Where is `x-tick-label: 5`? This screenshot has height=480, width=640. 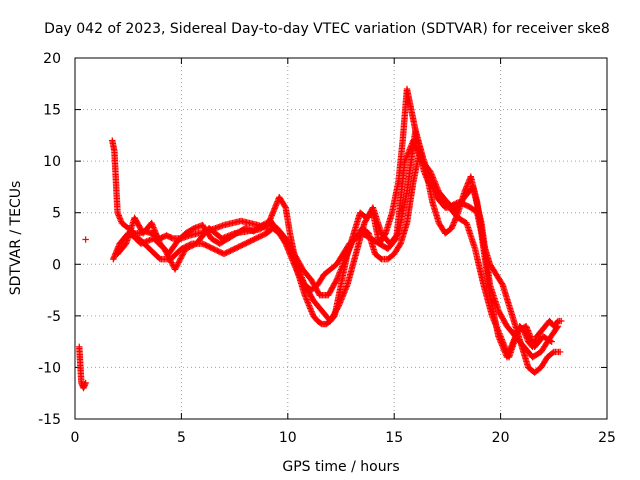 x-tick-label: 5 is located at coordinates (181, 438).